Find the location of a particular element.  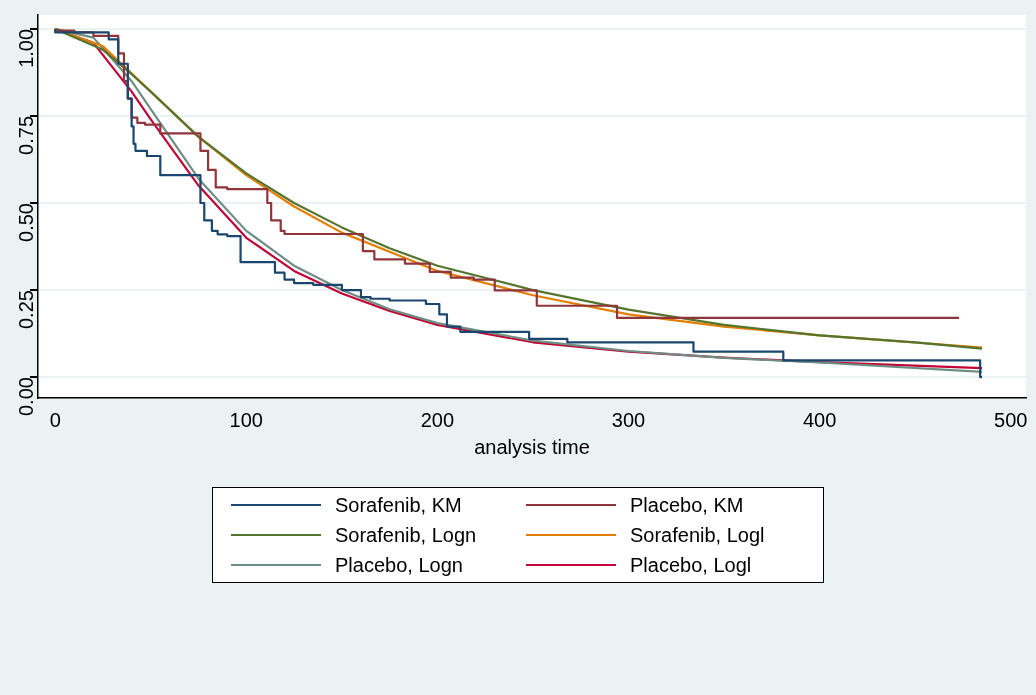

legend-label: Placebo, KM is located at coordinates (687, 505).